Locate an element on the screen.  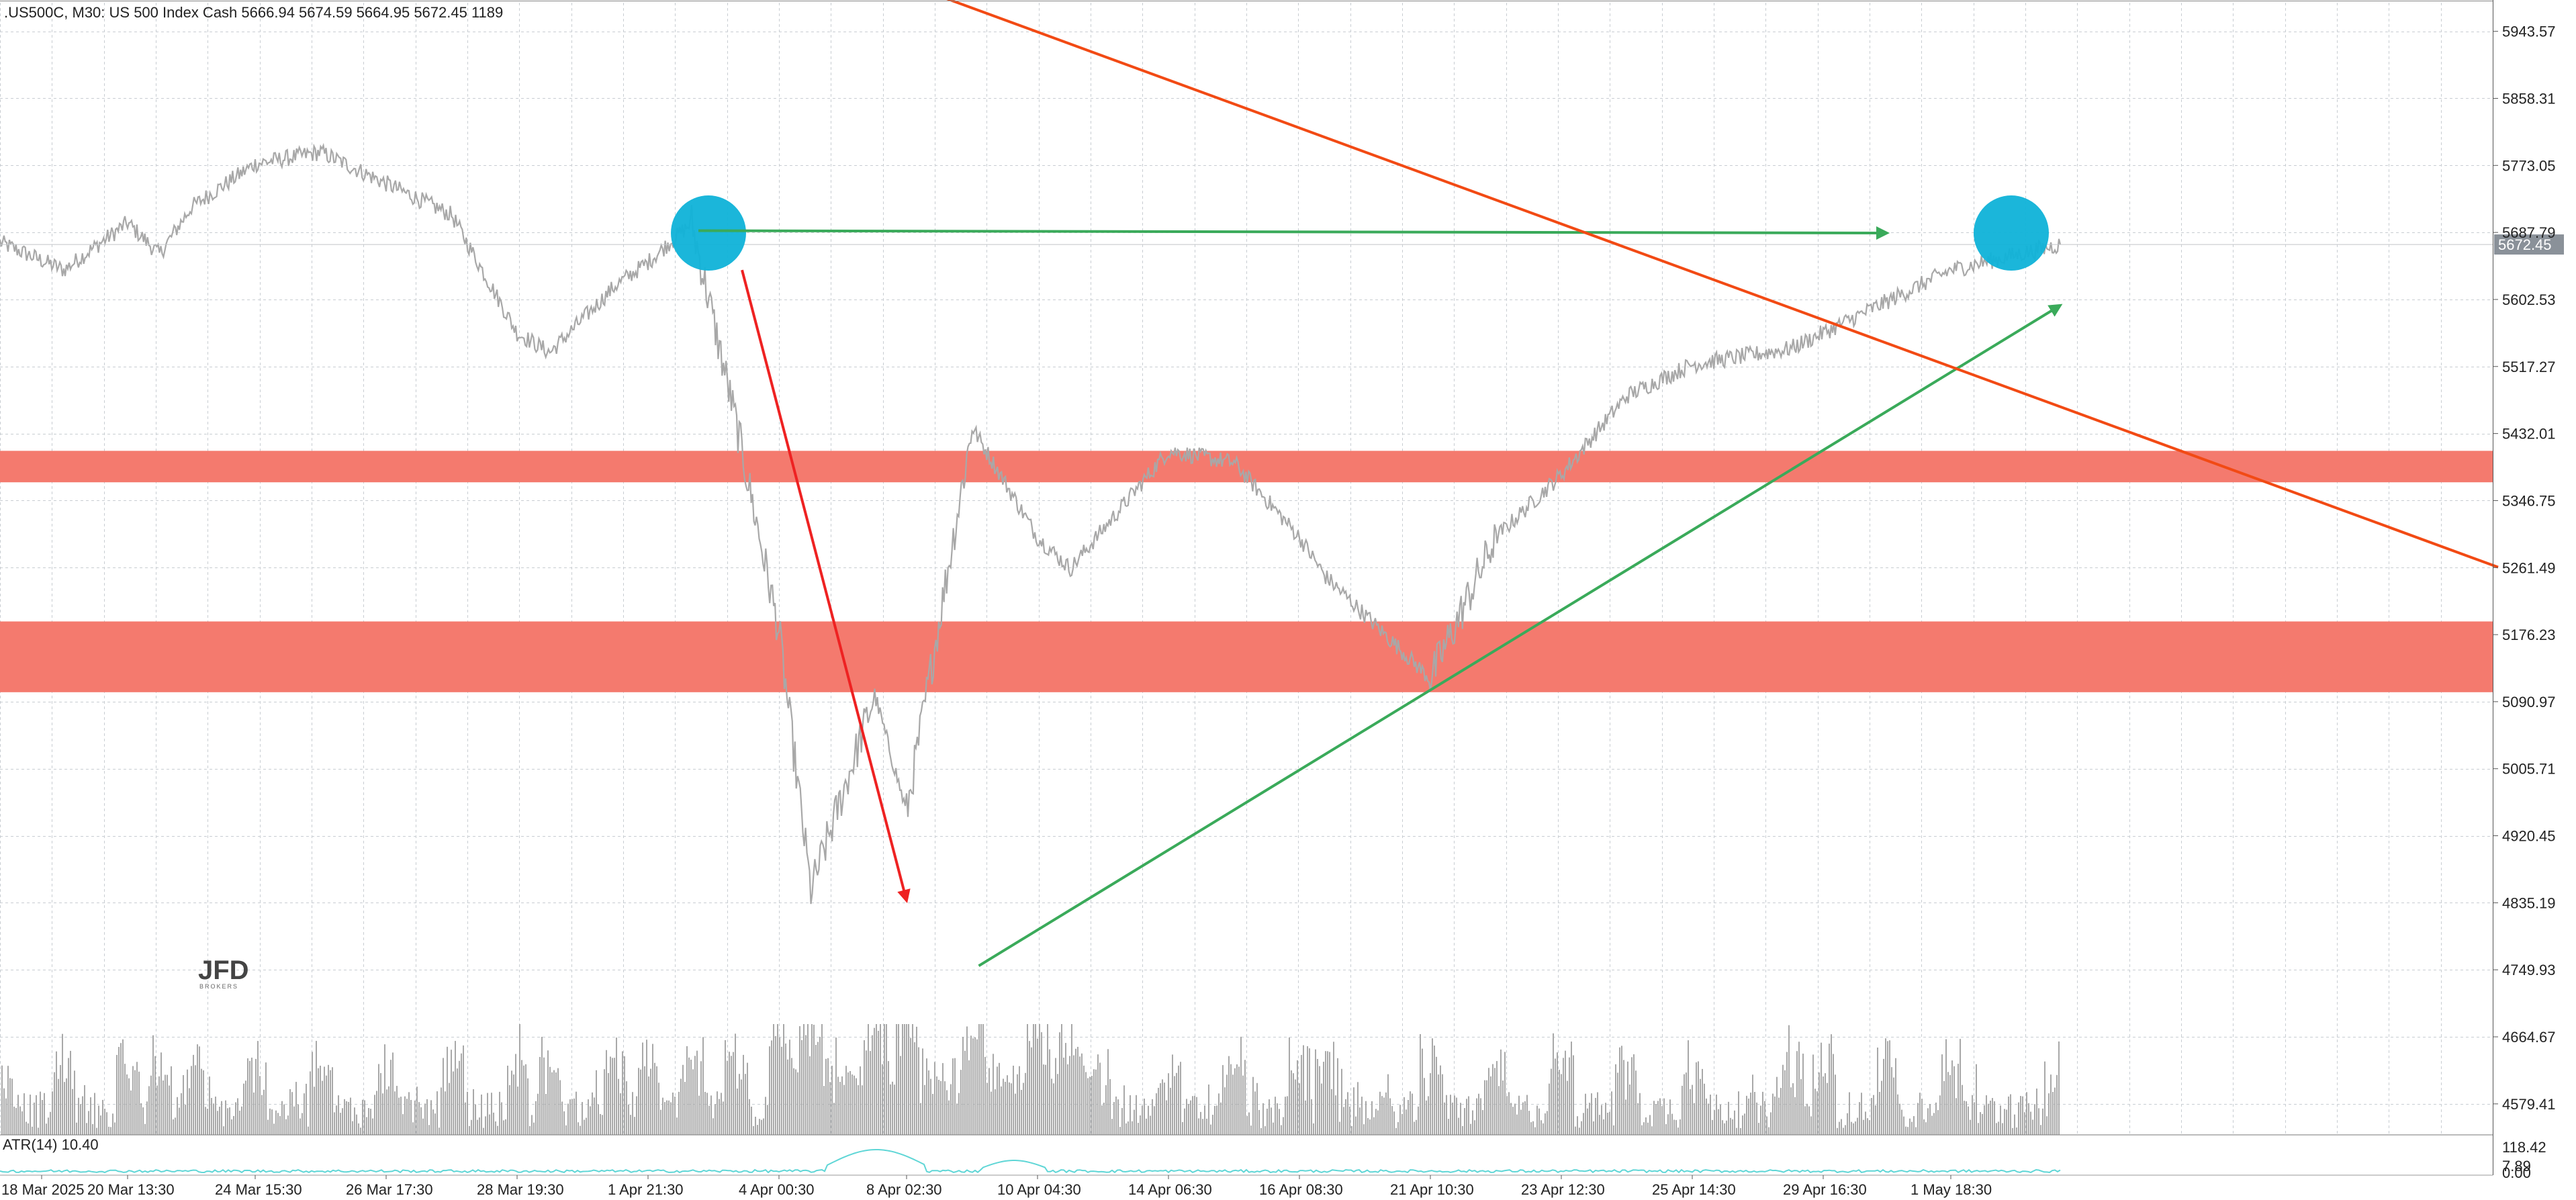
x-tick-label: 24 Mar 15:30 is located at coordinates (258, 1190).